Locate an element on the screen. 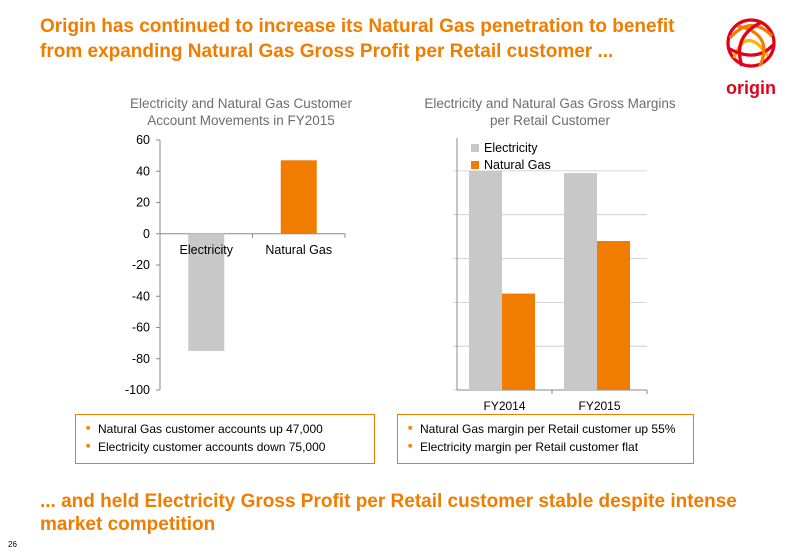  left-y-tick-label: 60 is located at coordinates (143, 140).